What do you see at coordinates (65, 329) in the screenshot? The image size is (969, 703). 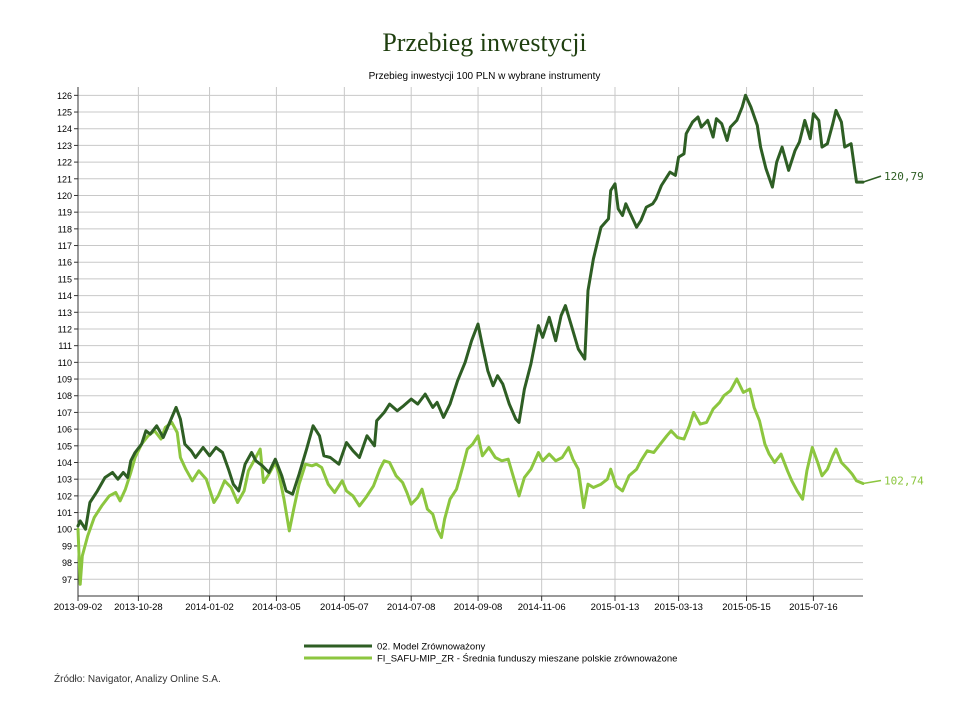 I see `y-tick-label: 112` at bounding box center [65, 329].